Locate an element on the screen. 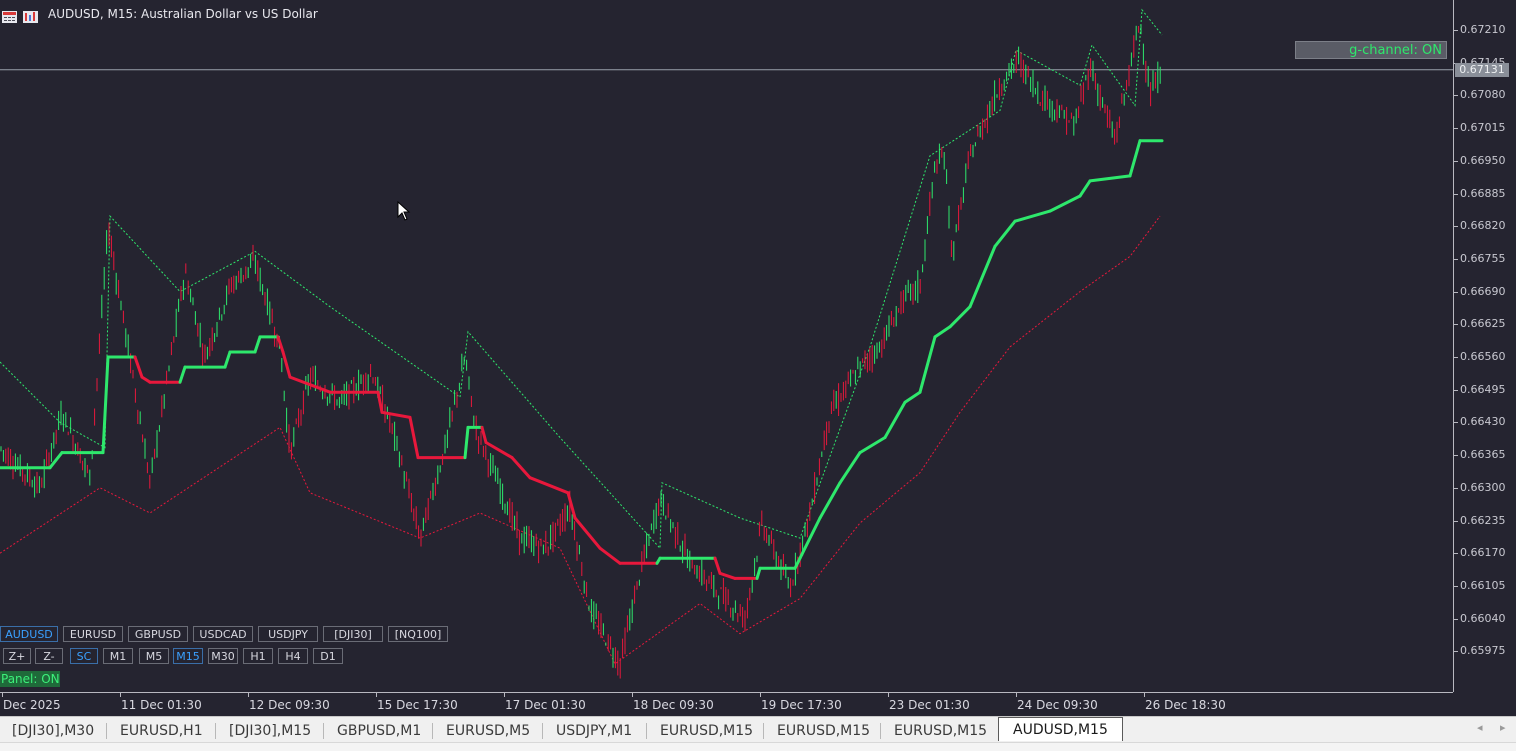 The image size is (1516, 751). symbol-button-nq100: [NQ100] is located at coordinates (418, 634).